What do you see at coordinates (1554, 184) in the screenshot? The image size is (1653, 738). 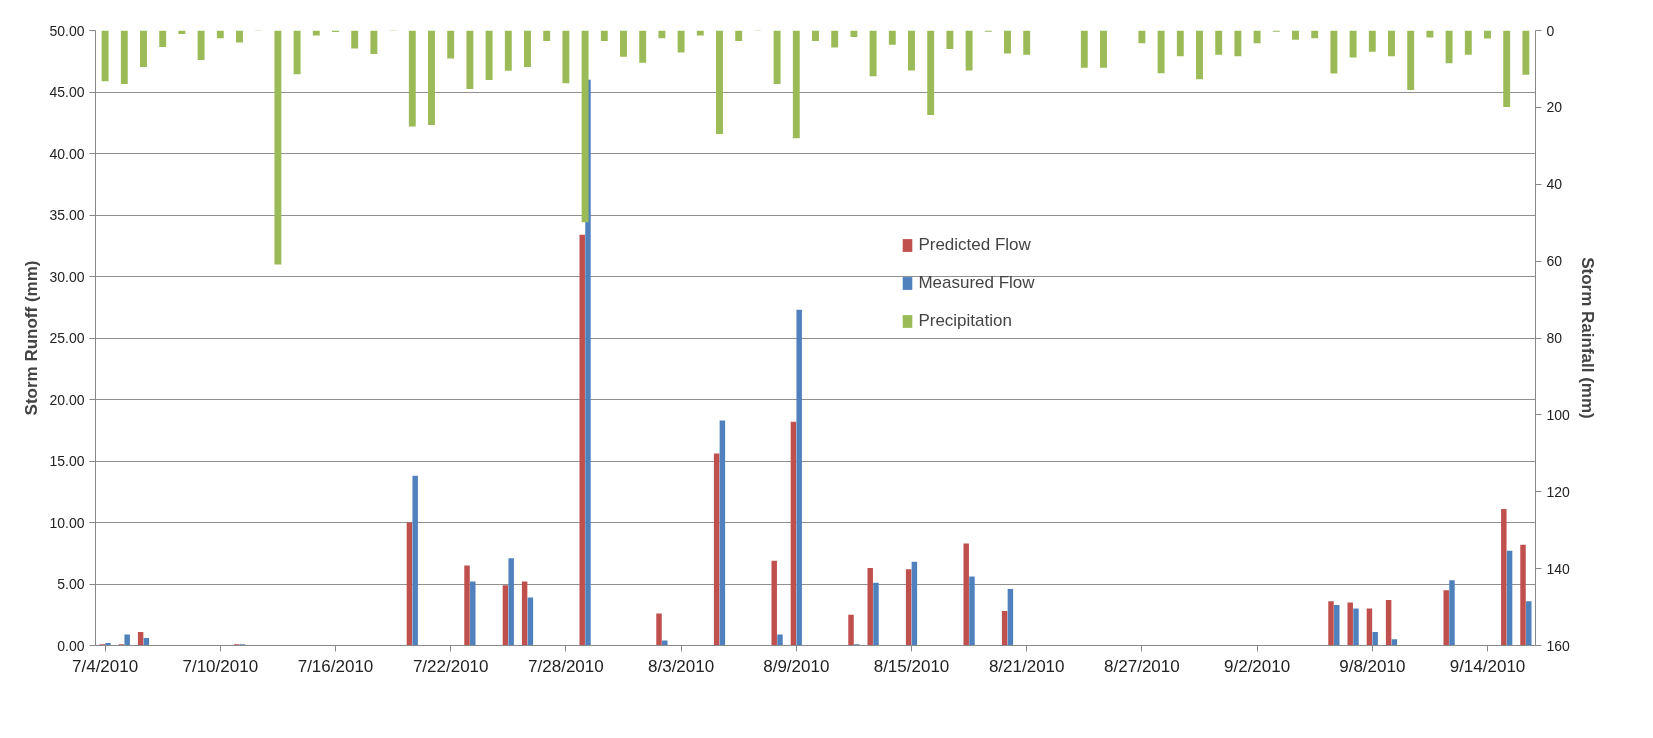 I see `y2-tick-label: 40` at bounding box center [1554, 184].